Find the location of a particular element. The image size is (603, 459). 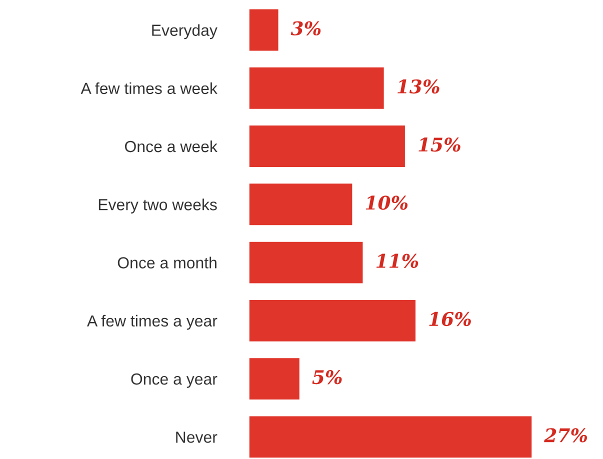

y-tick-label: Every two weeks is located at coordinates (157, 206).